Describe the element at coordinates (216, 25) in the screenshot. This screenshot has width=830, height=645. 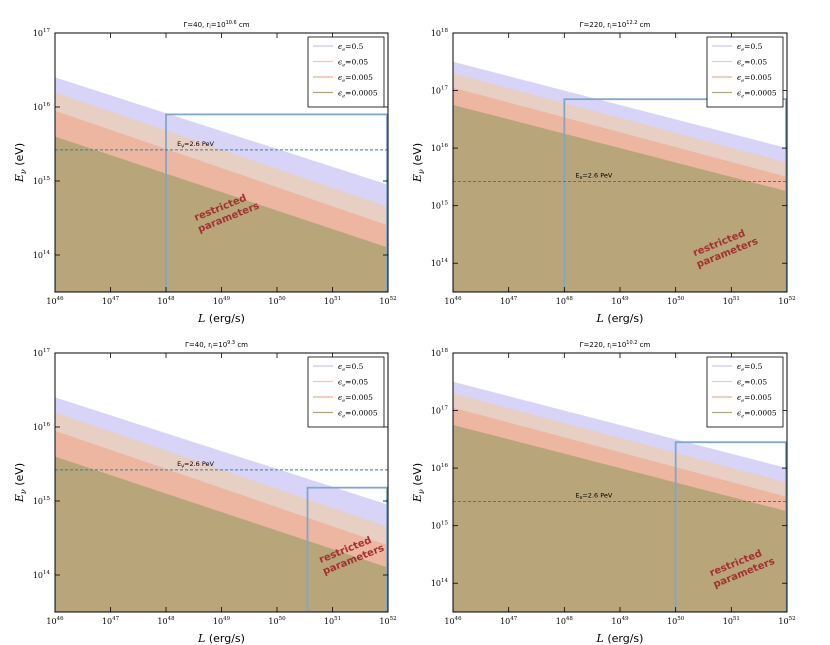
I see `panel-title: Γ=40, ri=1010.6 cm` at that location.